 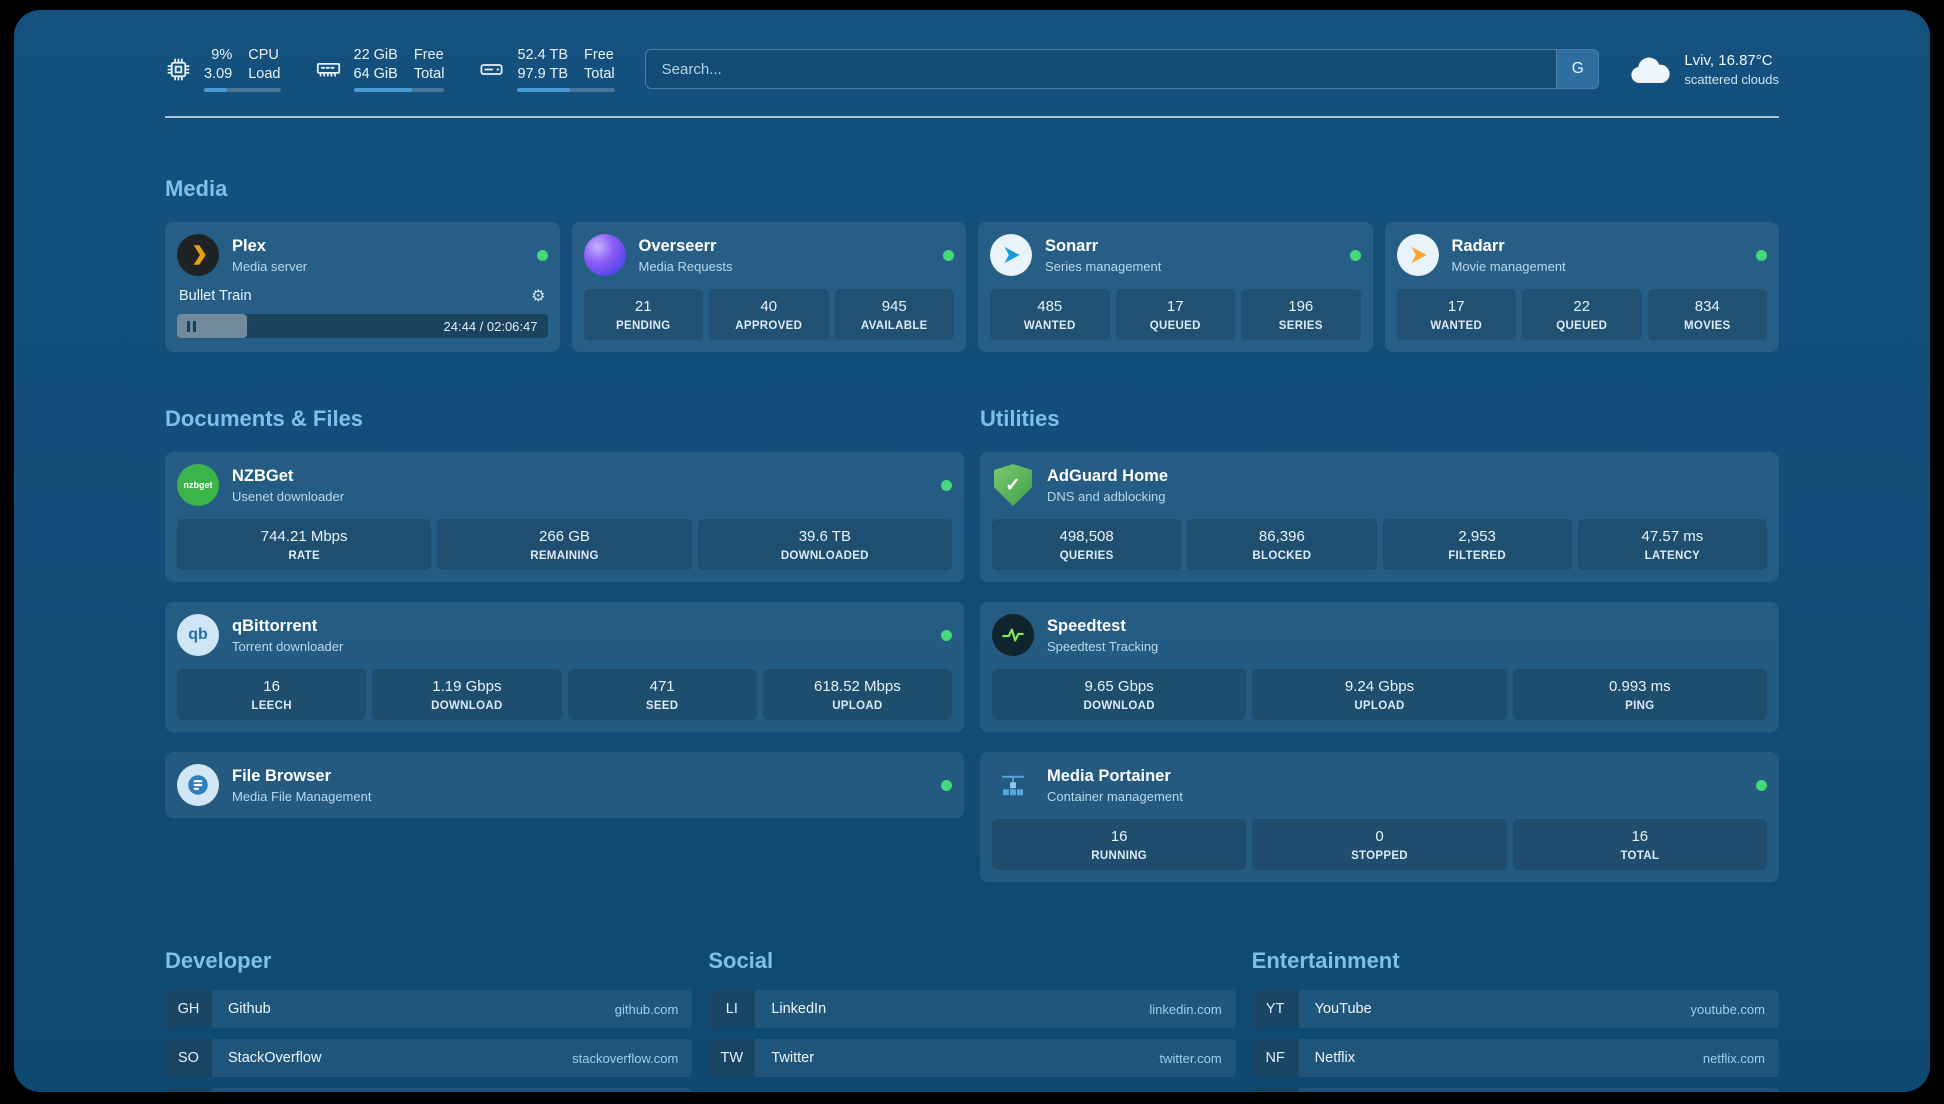 I want to click on stat-queued: 22 QUEUED, so click(x=1582, y=315).